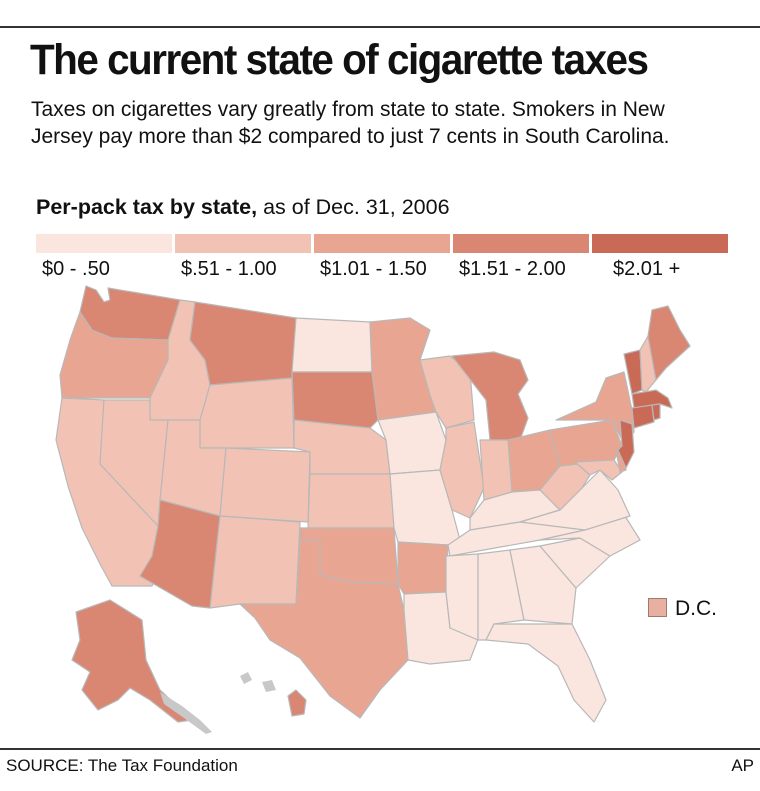  What do you see at coordinates (132, 661) in the screenshot?
I see `state-alaska` at bounding box center [132, 661].